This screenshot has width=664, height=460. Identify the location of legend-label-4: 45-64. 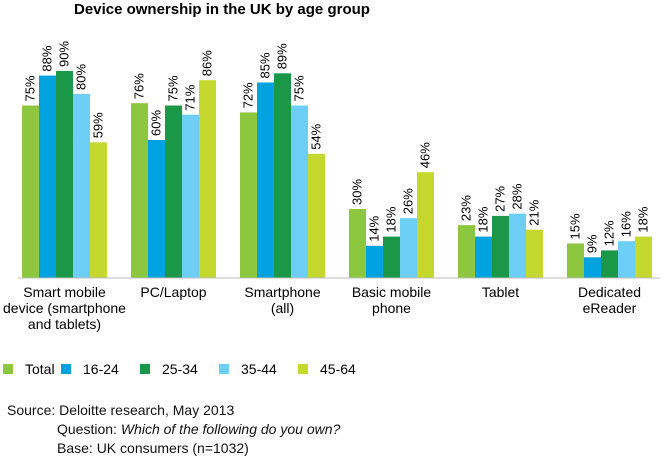
(338, 369).